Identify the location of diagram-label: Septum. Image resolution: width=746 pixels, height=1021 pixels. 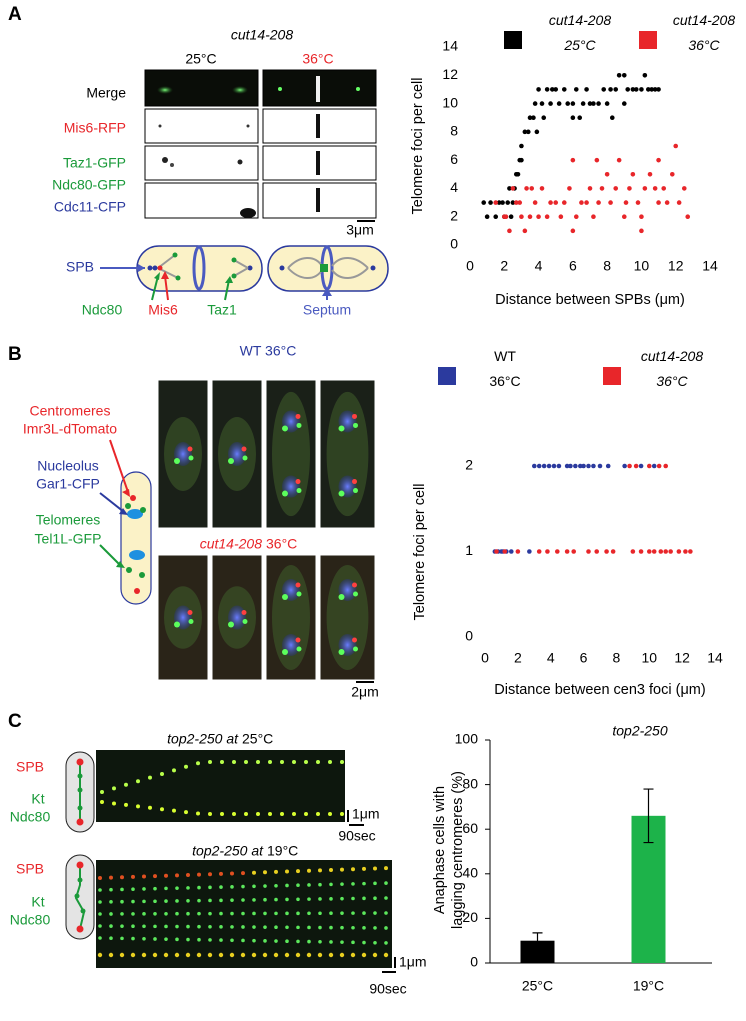
(327, 310).